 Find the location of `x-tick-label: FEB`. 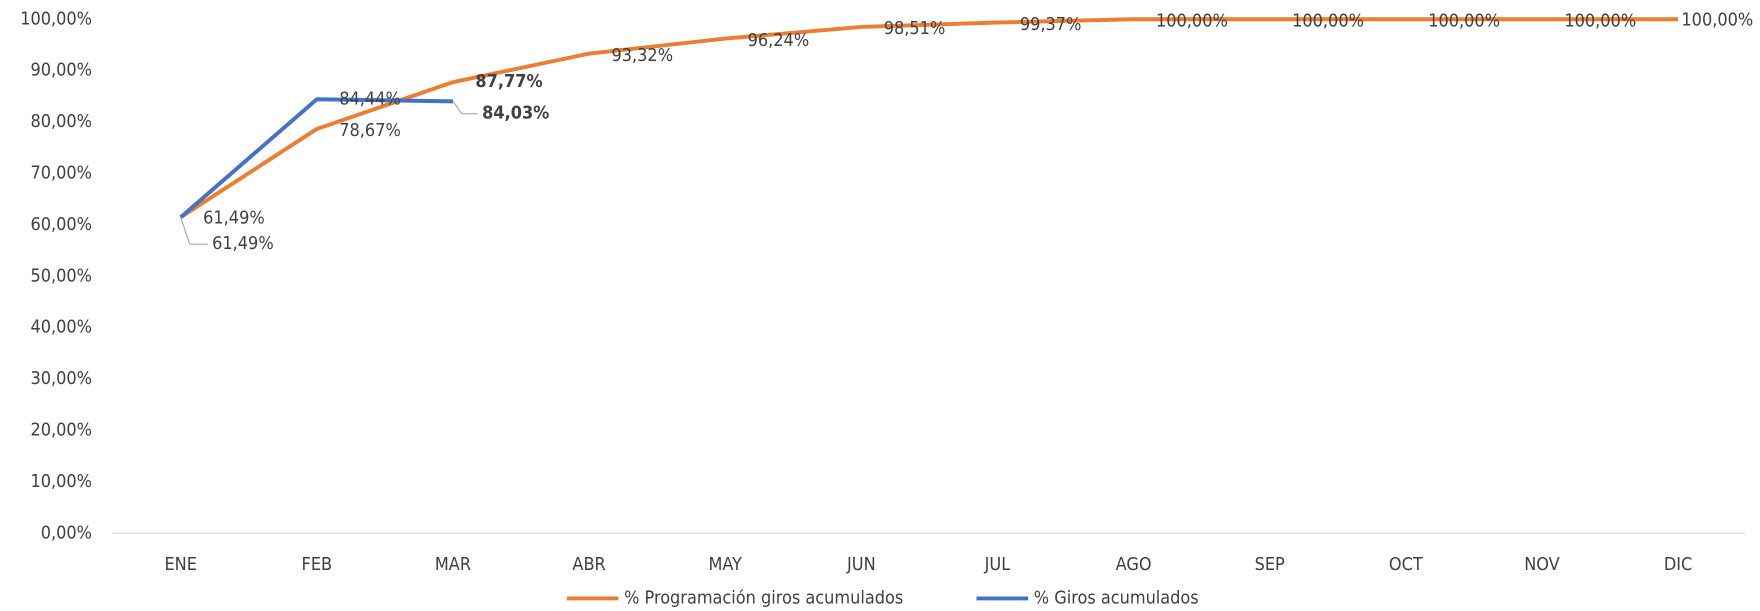

x-tick-label: FEB is located at coordinates (317, 564).